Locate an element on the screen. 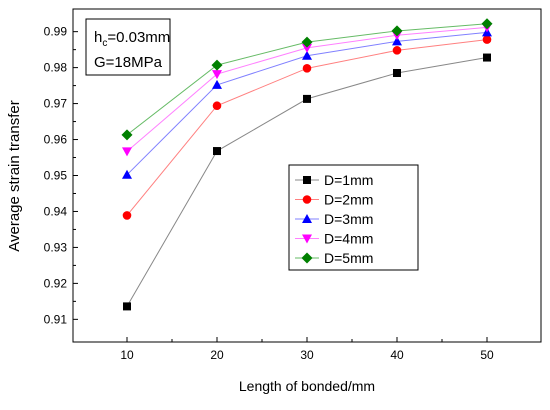 The image size is (550, 410). y-tick-label-0.94: 0.94 is located at coordinates (56, 211).